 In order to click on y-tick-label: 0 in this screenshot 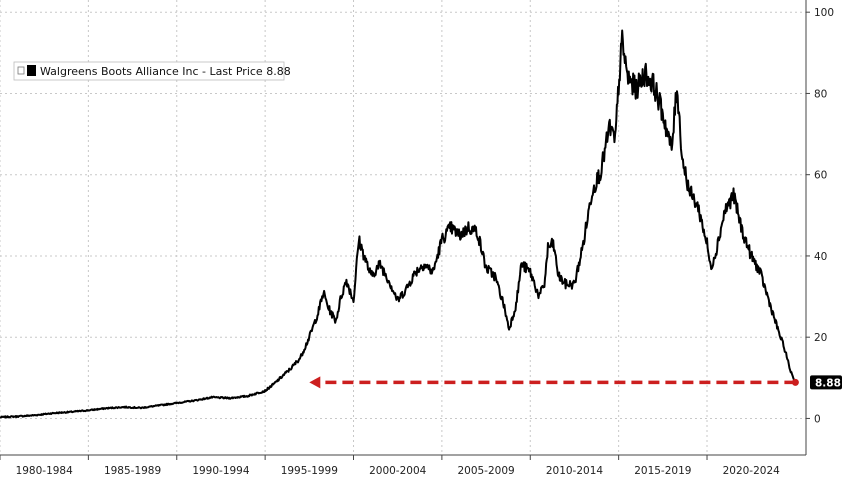, I will do `click(817, 419)`.